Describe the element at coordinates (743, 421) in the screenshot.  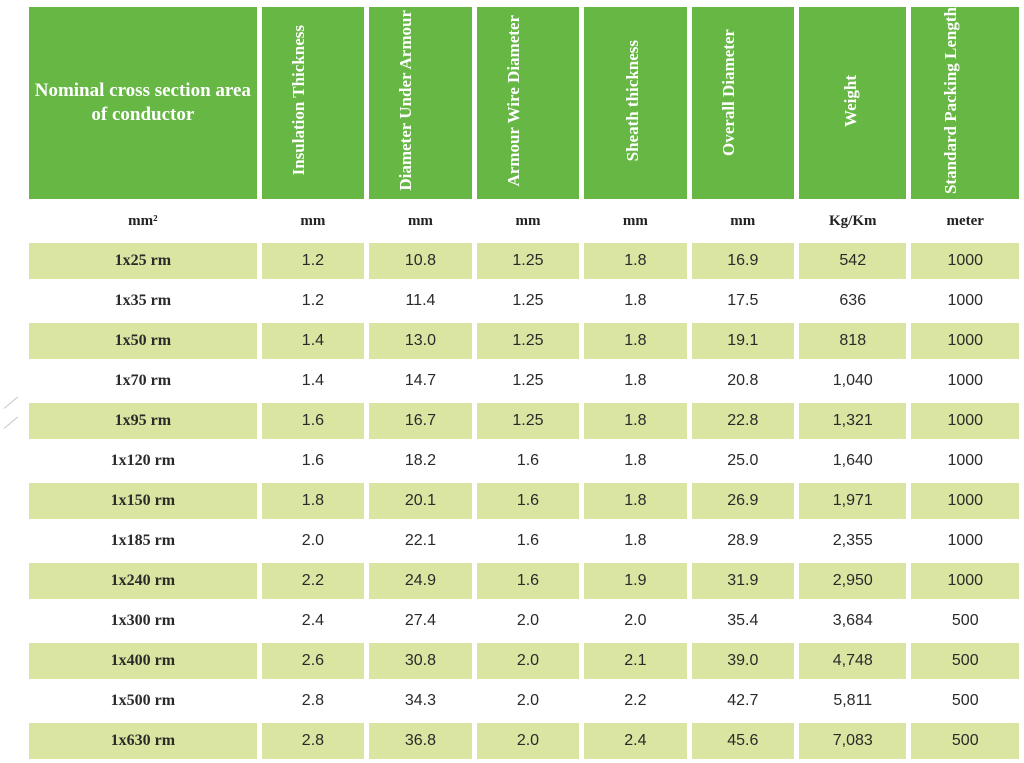
I see `table-cell: 22.8` at that location.